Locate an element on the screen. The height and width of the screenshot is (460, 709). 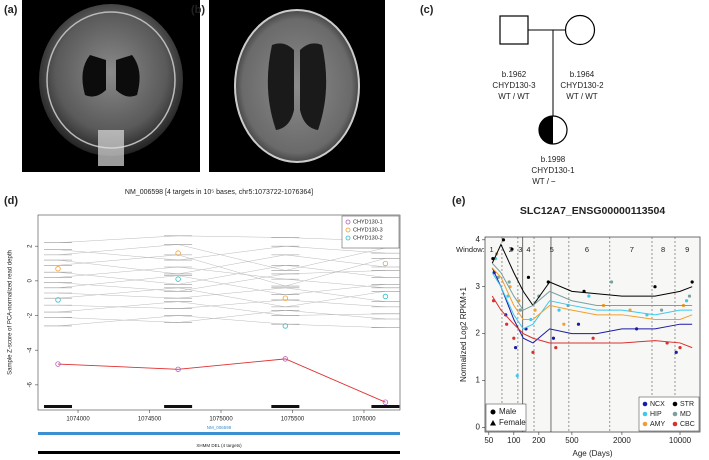
deletion: – is located at coordinates (553, 181).